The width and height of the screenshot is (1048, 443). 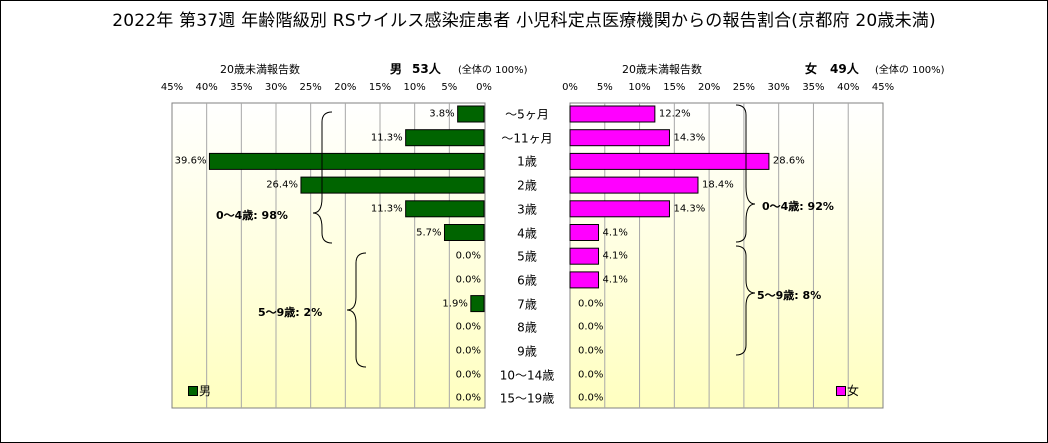 What do you see at coordinates (604, 87) in the screenshot?
I see `right-axis-tick: 5%` at bounding box center [604, 87].